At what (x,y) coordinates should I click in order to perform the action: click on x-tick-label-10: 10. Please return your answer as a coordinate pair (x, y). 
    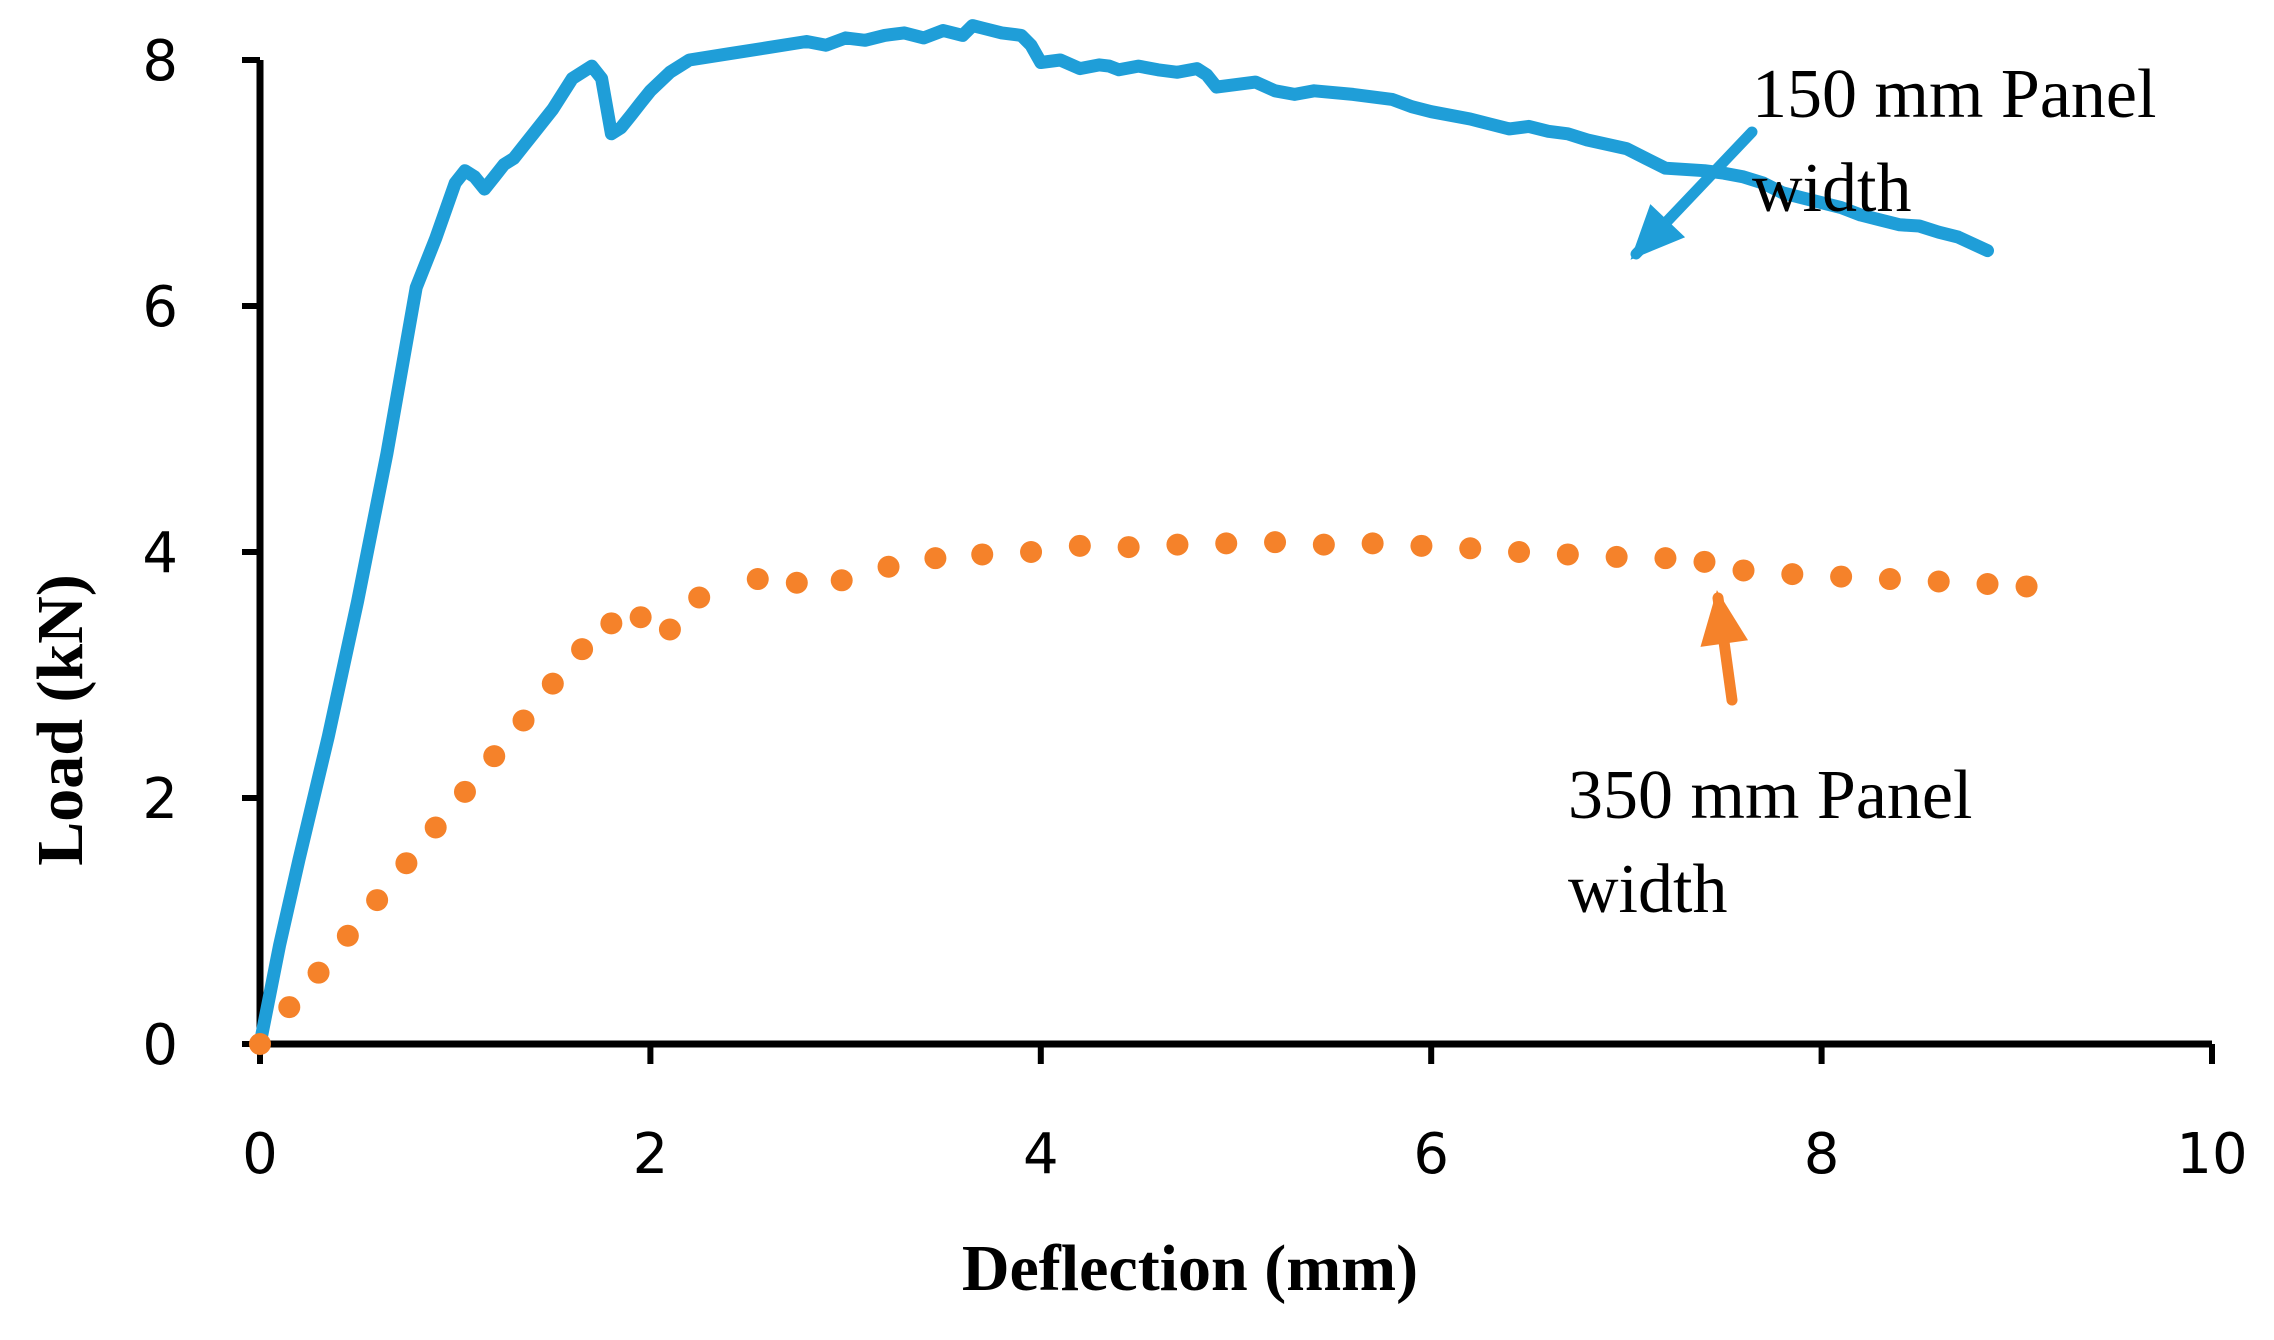
    Looking at the image, I should click on (2211, 1154).